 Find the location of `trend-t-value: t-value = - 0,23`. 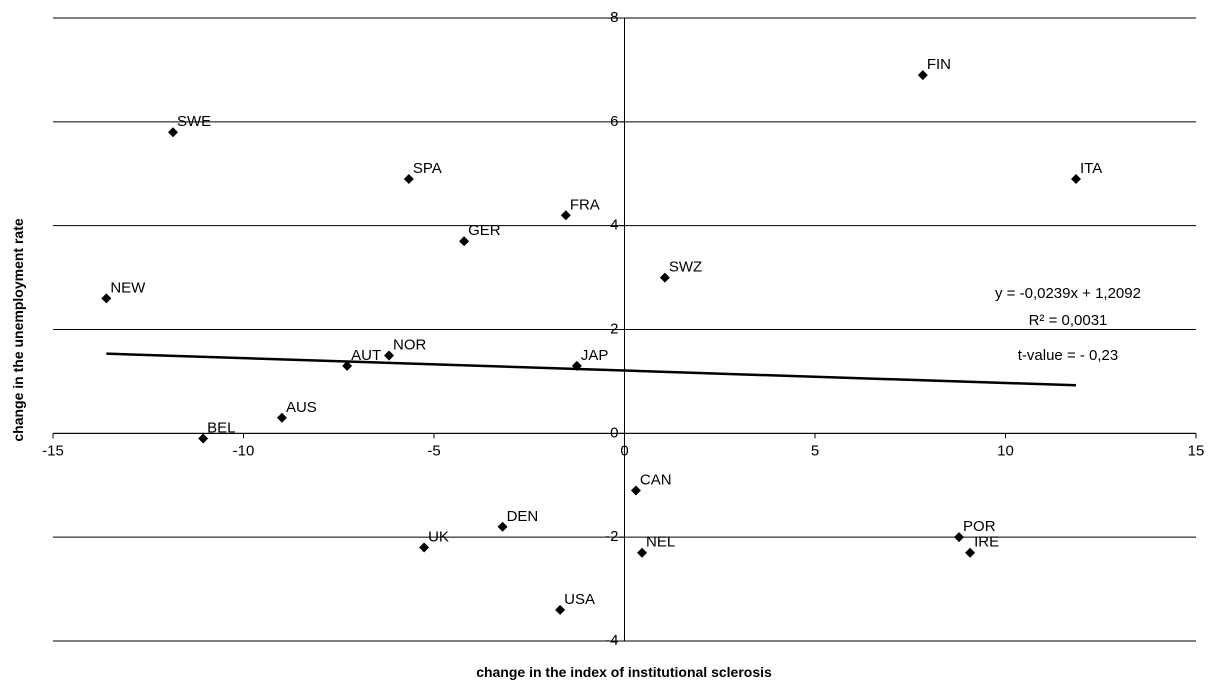

trend-t-value: t-value = - 0,23 is located at coordinates (1068, 355).